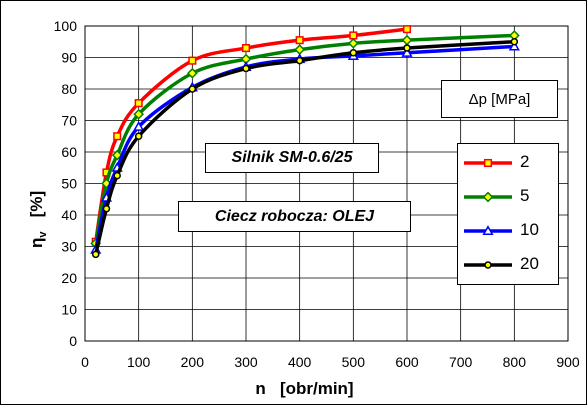  What do you see at coordinates (407, 362) in the screenshot?
I see `x-tick-label: 600` at bounding box center [407, 362].